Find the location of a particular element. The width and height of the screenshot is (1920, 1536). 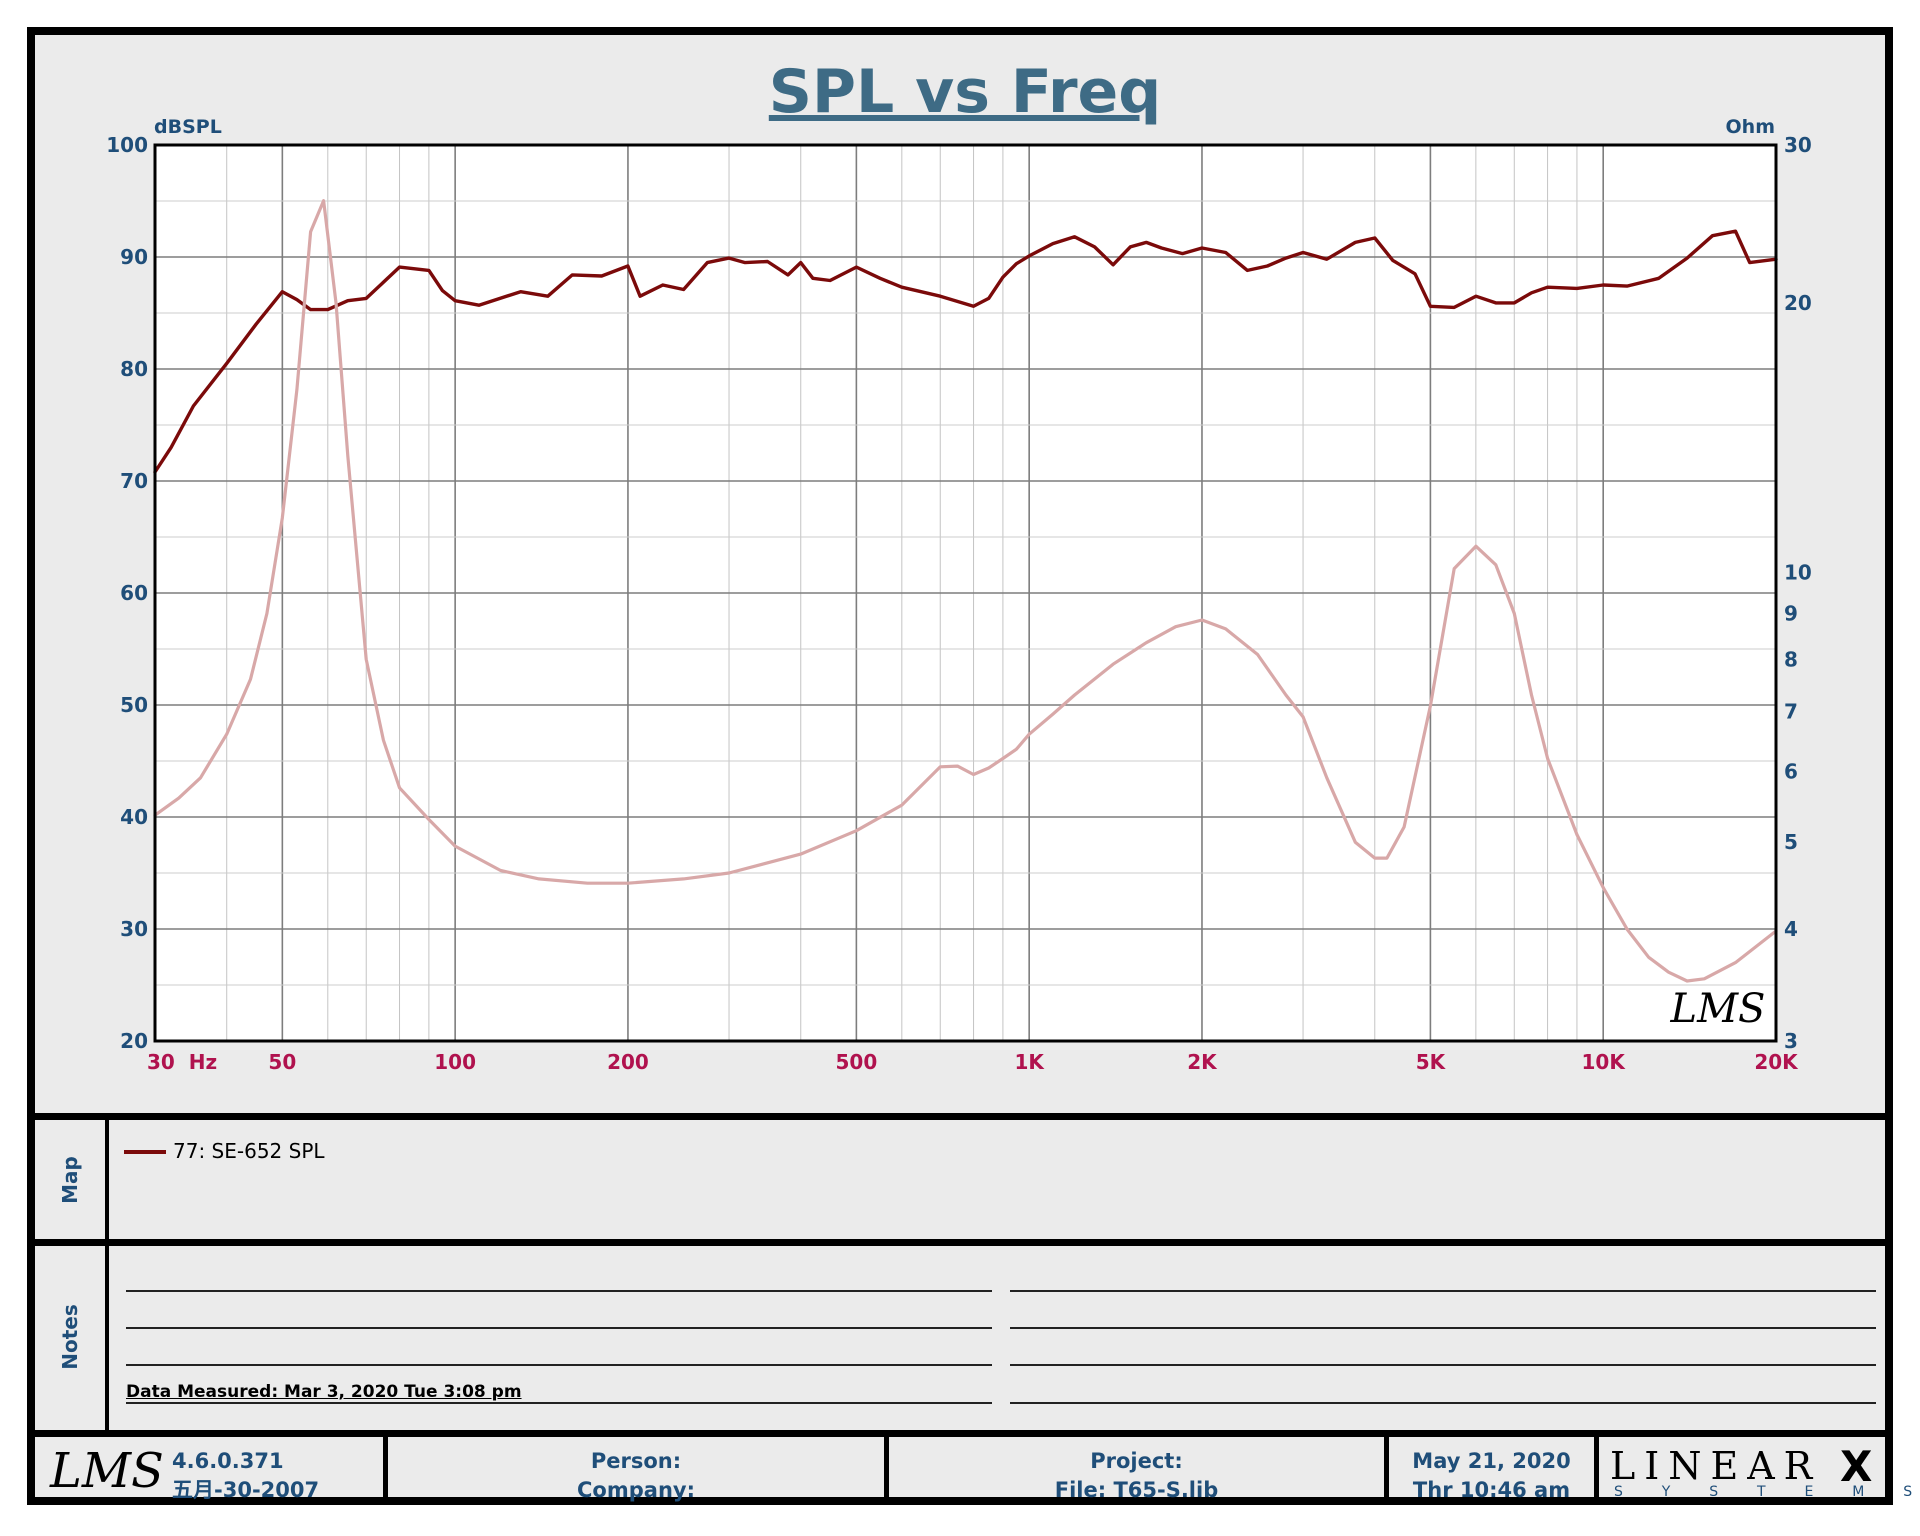

linearx-logo: LINEAR X S Y S T E M S is located at coordinates (1759, 1472).